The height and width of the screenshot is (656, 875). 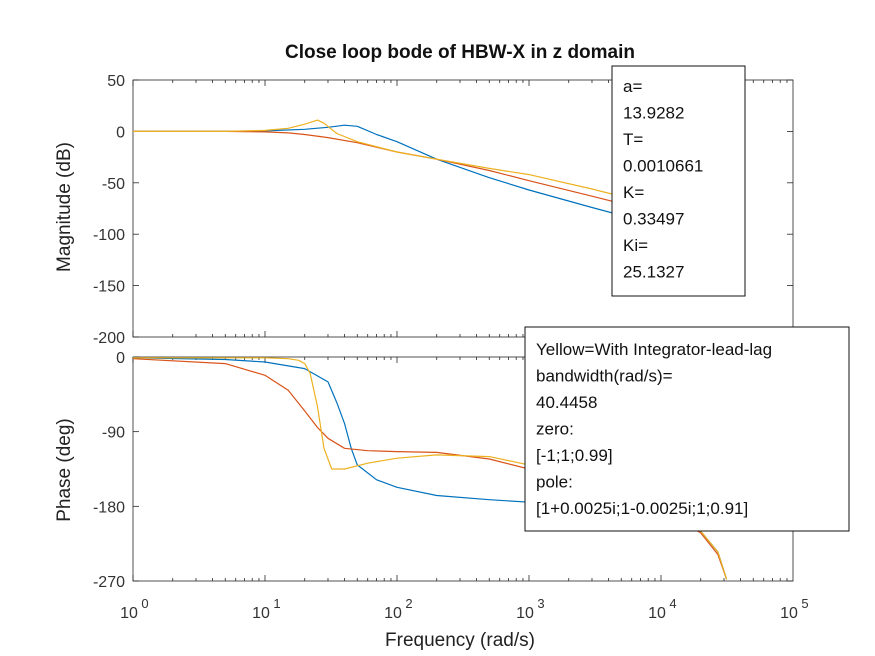 I want to click on params-annotation-line: 13.9282, so click(x=653, y=113).